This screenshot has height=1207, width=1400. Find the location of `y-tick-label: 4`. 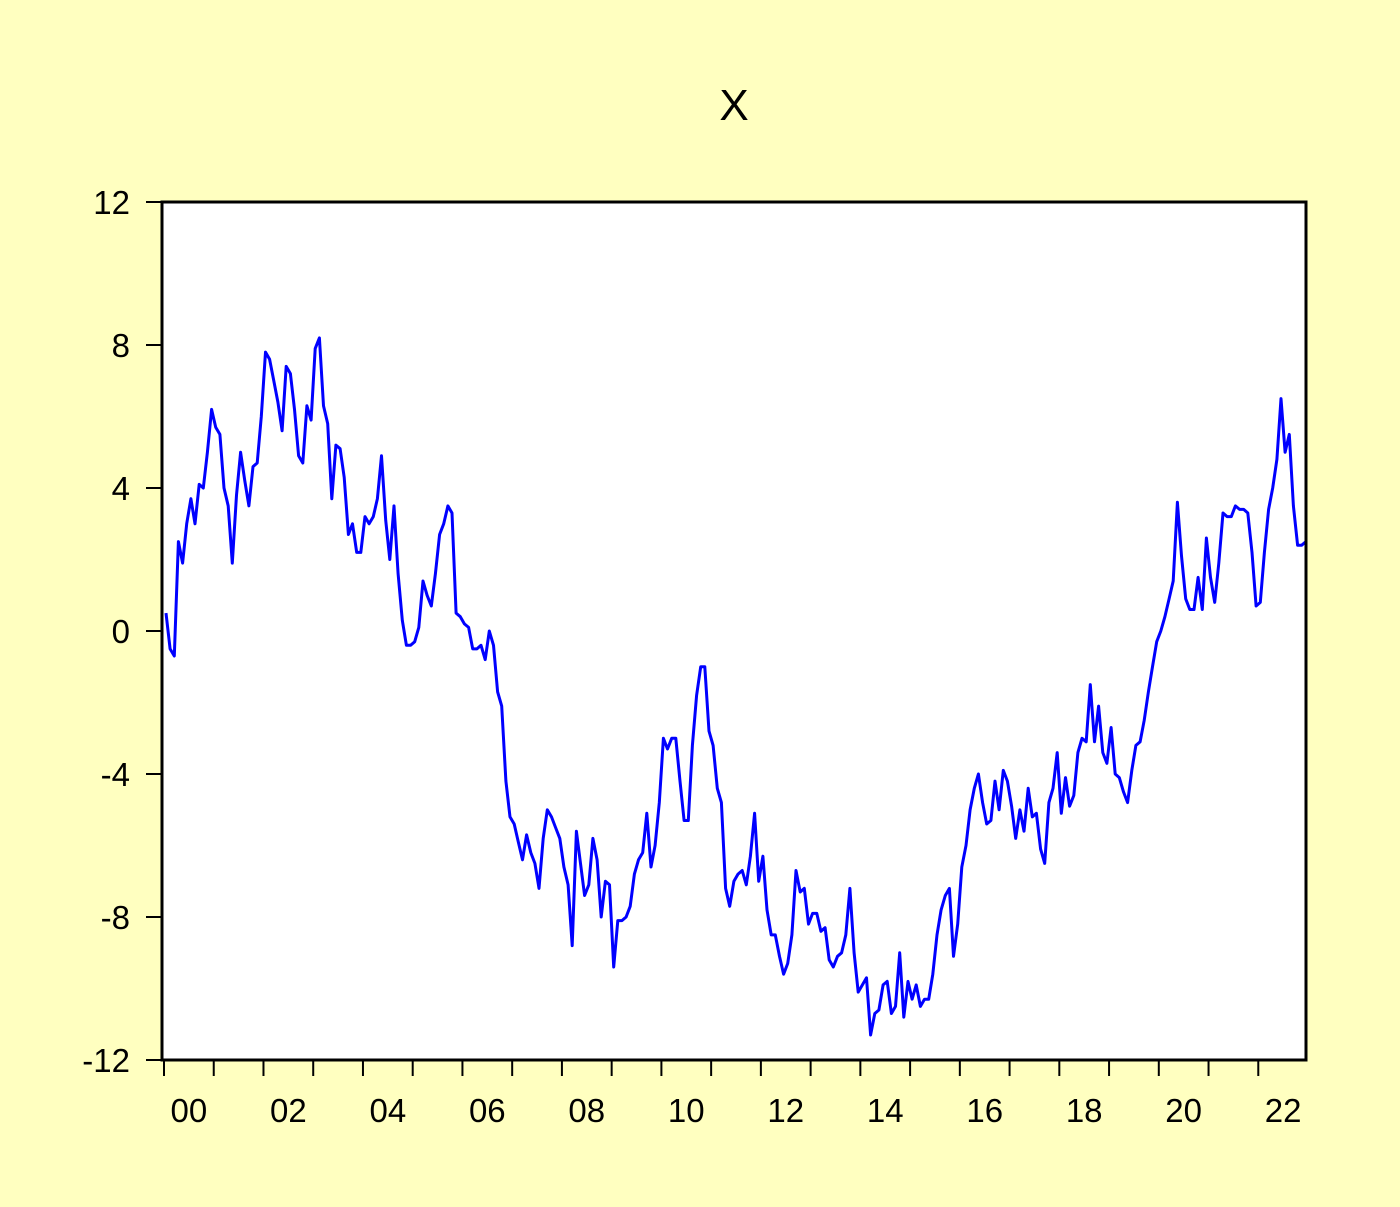

y-tick-label: 4 is located at coordinates (121, 488).